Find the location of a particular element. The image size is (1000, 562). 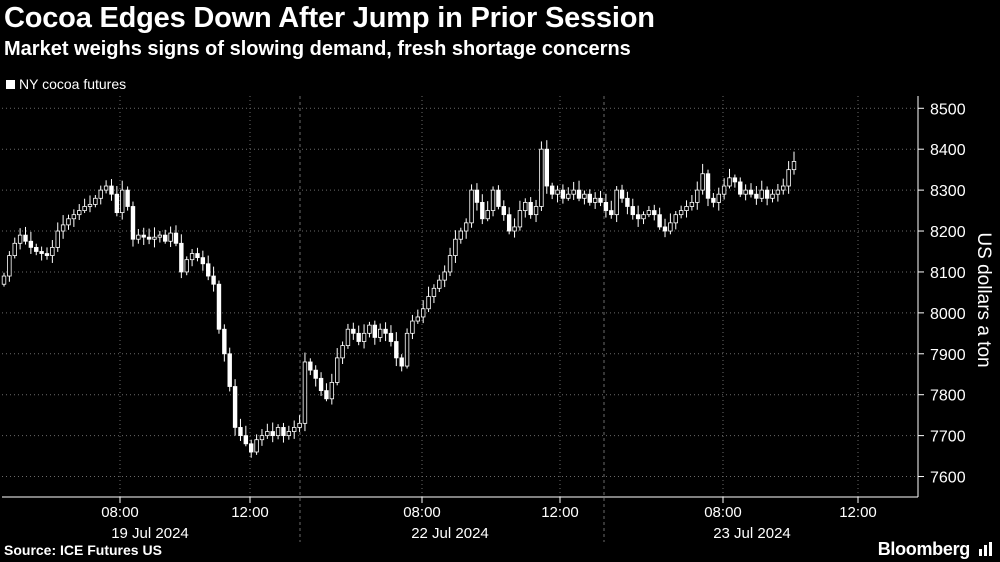

y-tick-label: 7900 is located at coordinates (948, 355).